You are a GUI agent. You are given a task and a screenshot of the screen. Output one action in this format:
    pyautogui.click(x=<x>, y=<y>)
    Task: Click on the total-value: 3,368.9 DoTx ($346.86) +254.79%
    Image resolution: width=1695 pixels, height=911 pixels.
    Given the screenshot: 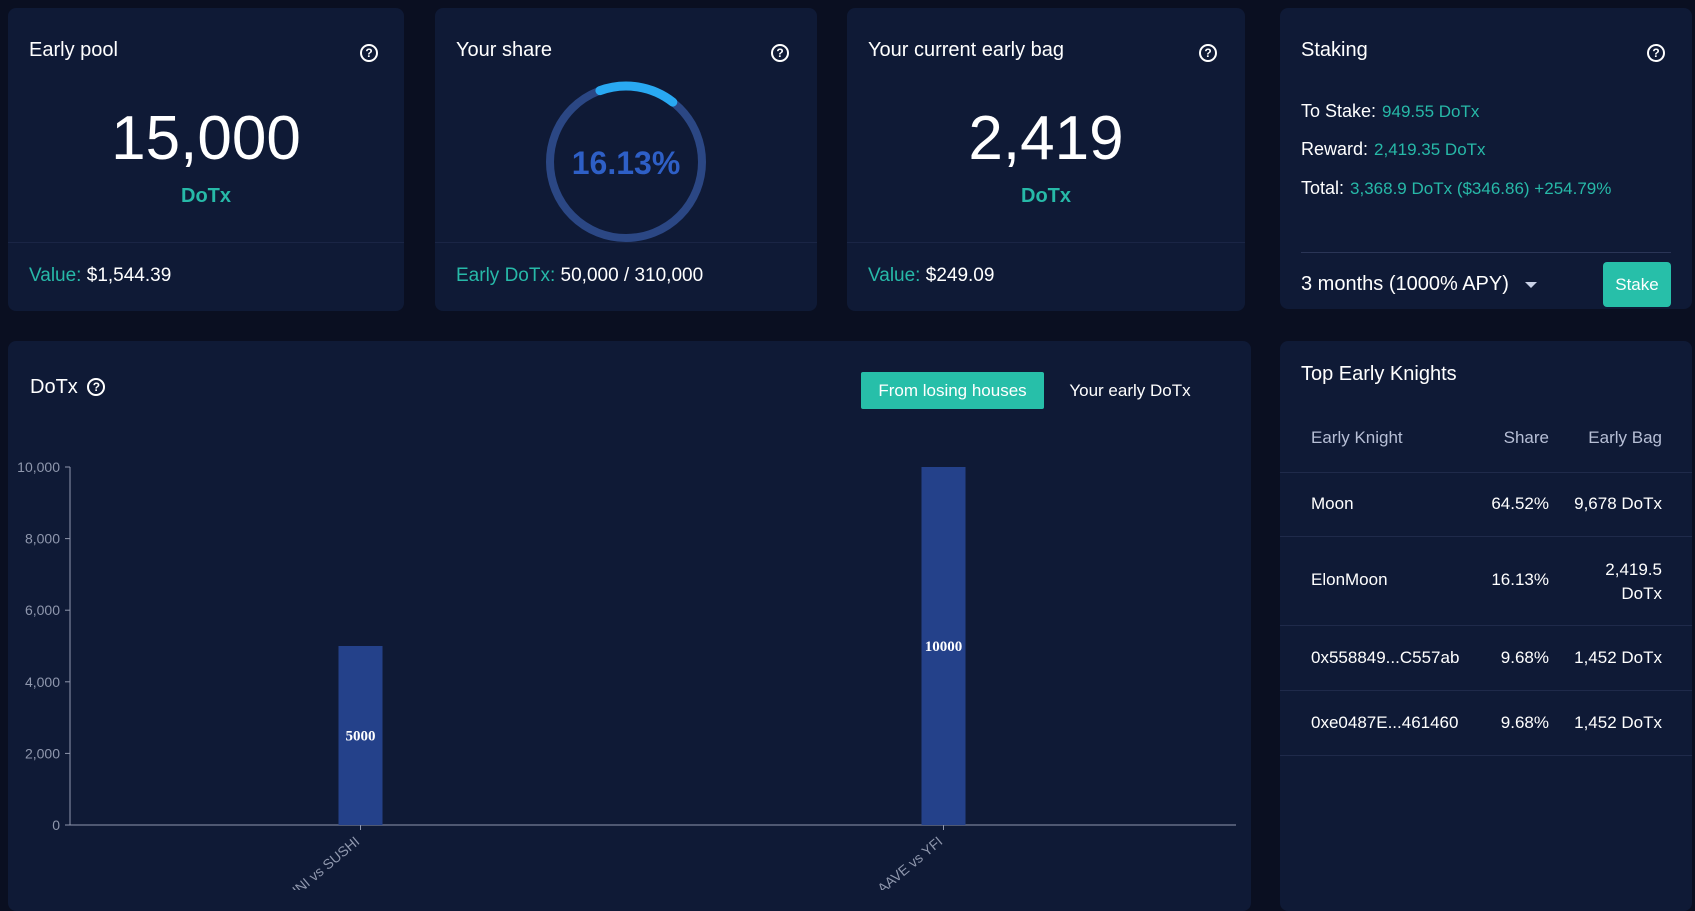 What is the action you would take?
    pyautogui.click(x=1481, y=188)
    